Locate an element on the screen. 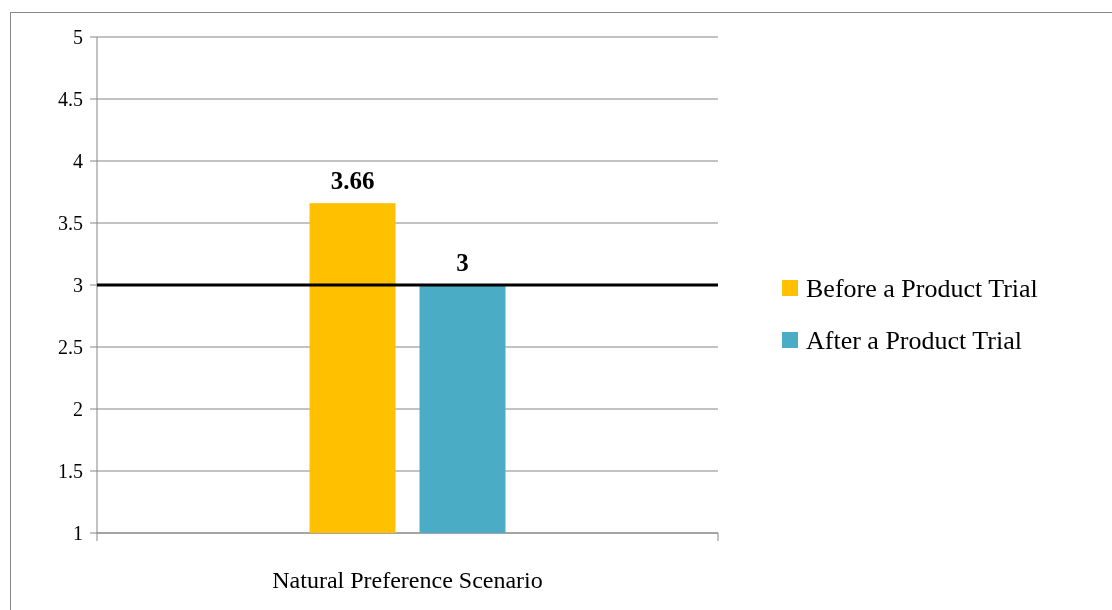  y-tick-label: 1.5 is located at coordinates (70, 471).